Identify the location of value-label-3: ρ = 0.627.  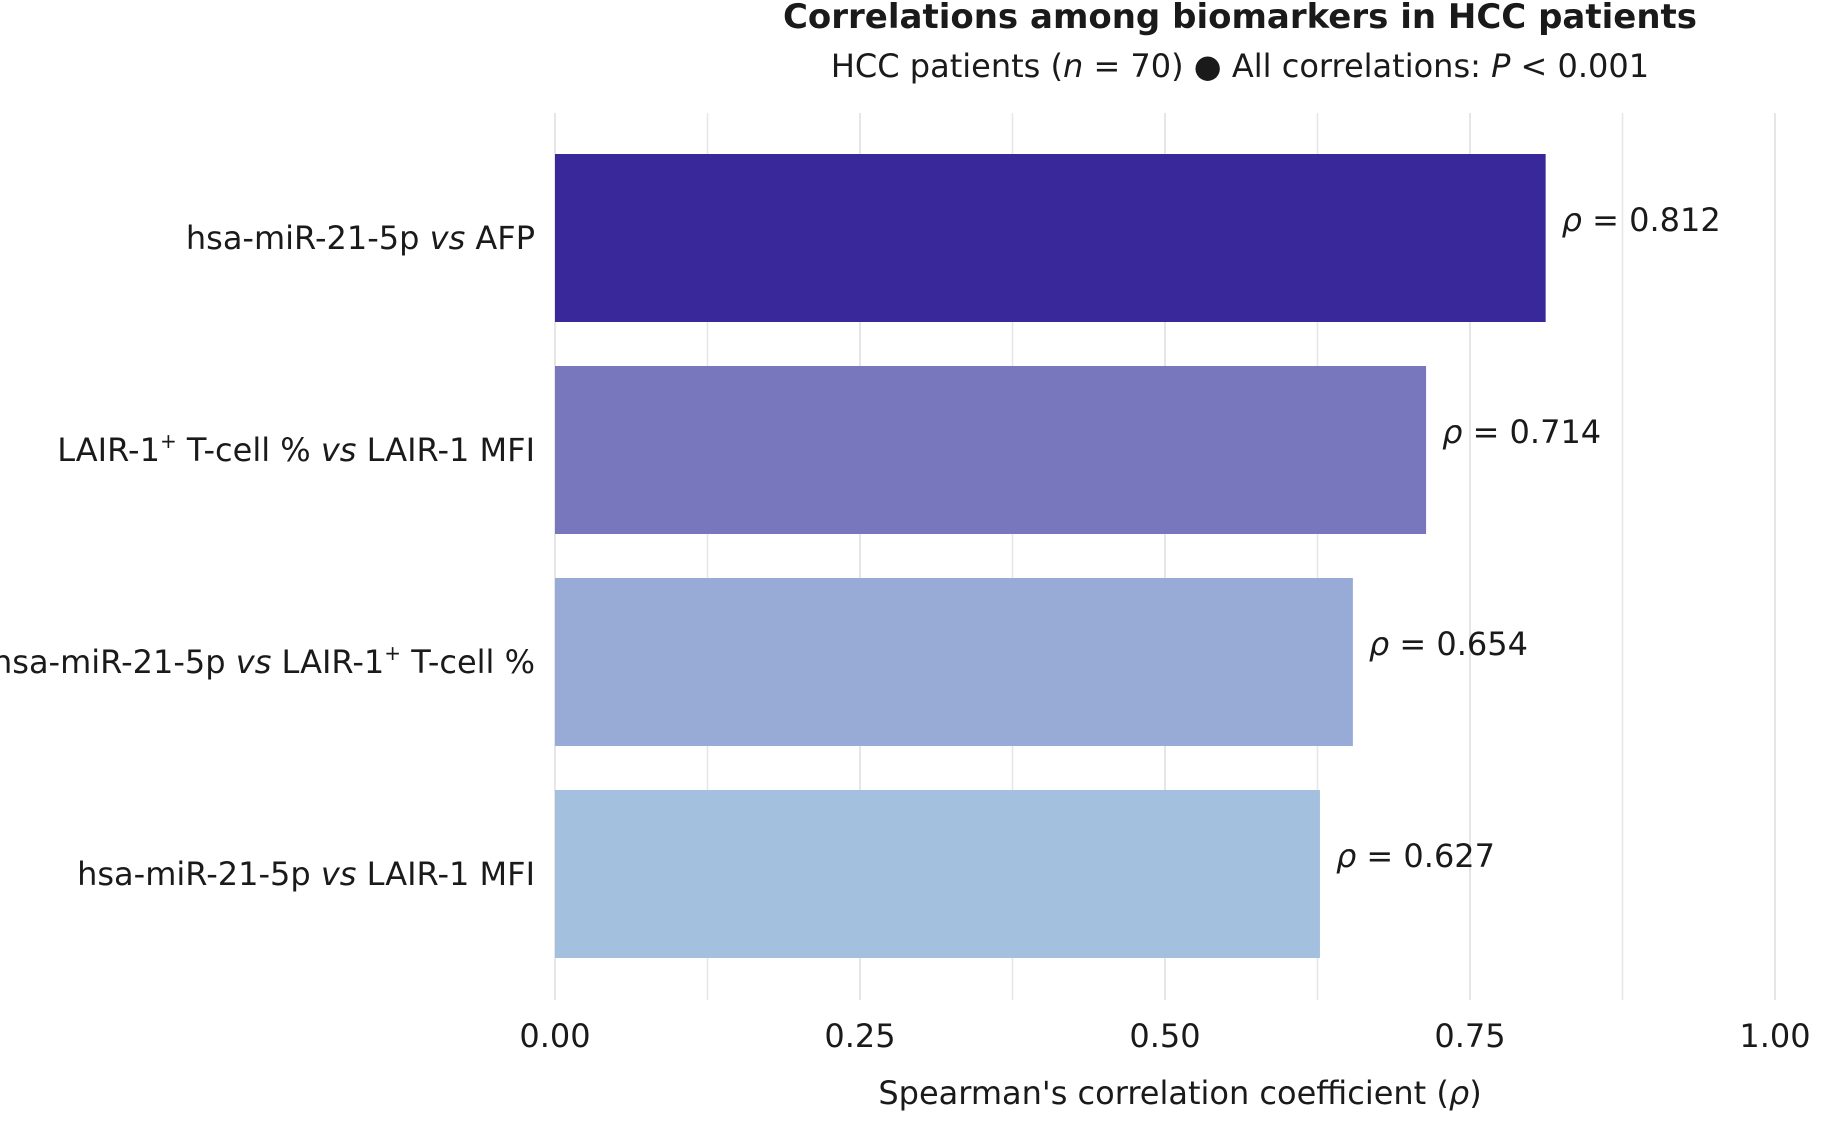
(1415, 856).